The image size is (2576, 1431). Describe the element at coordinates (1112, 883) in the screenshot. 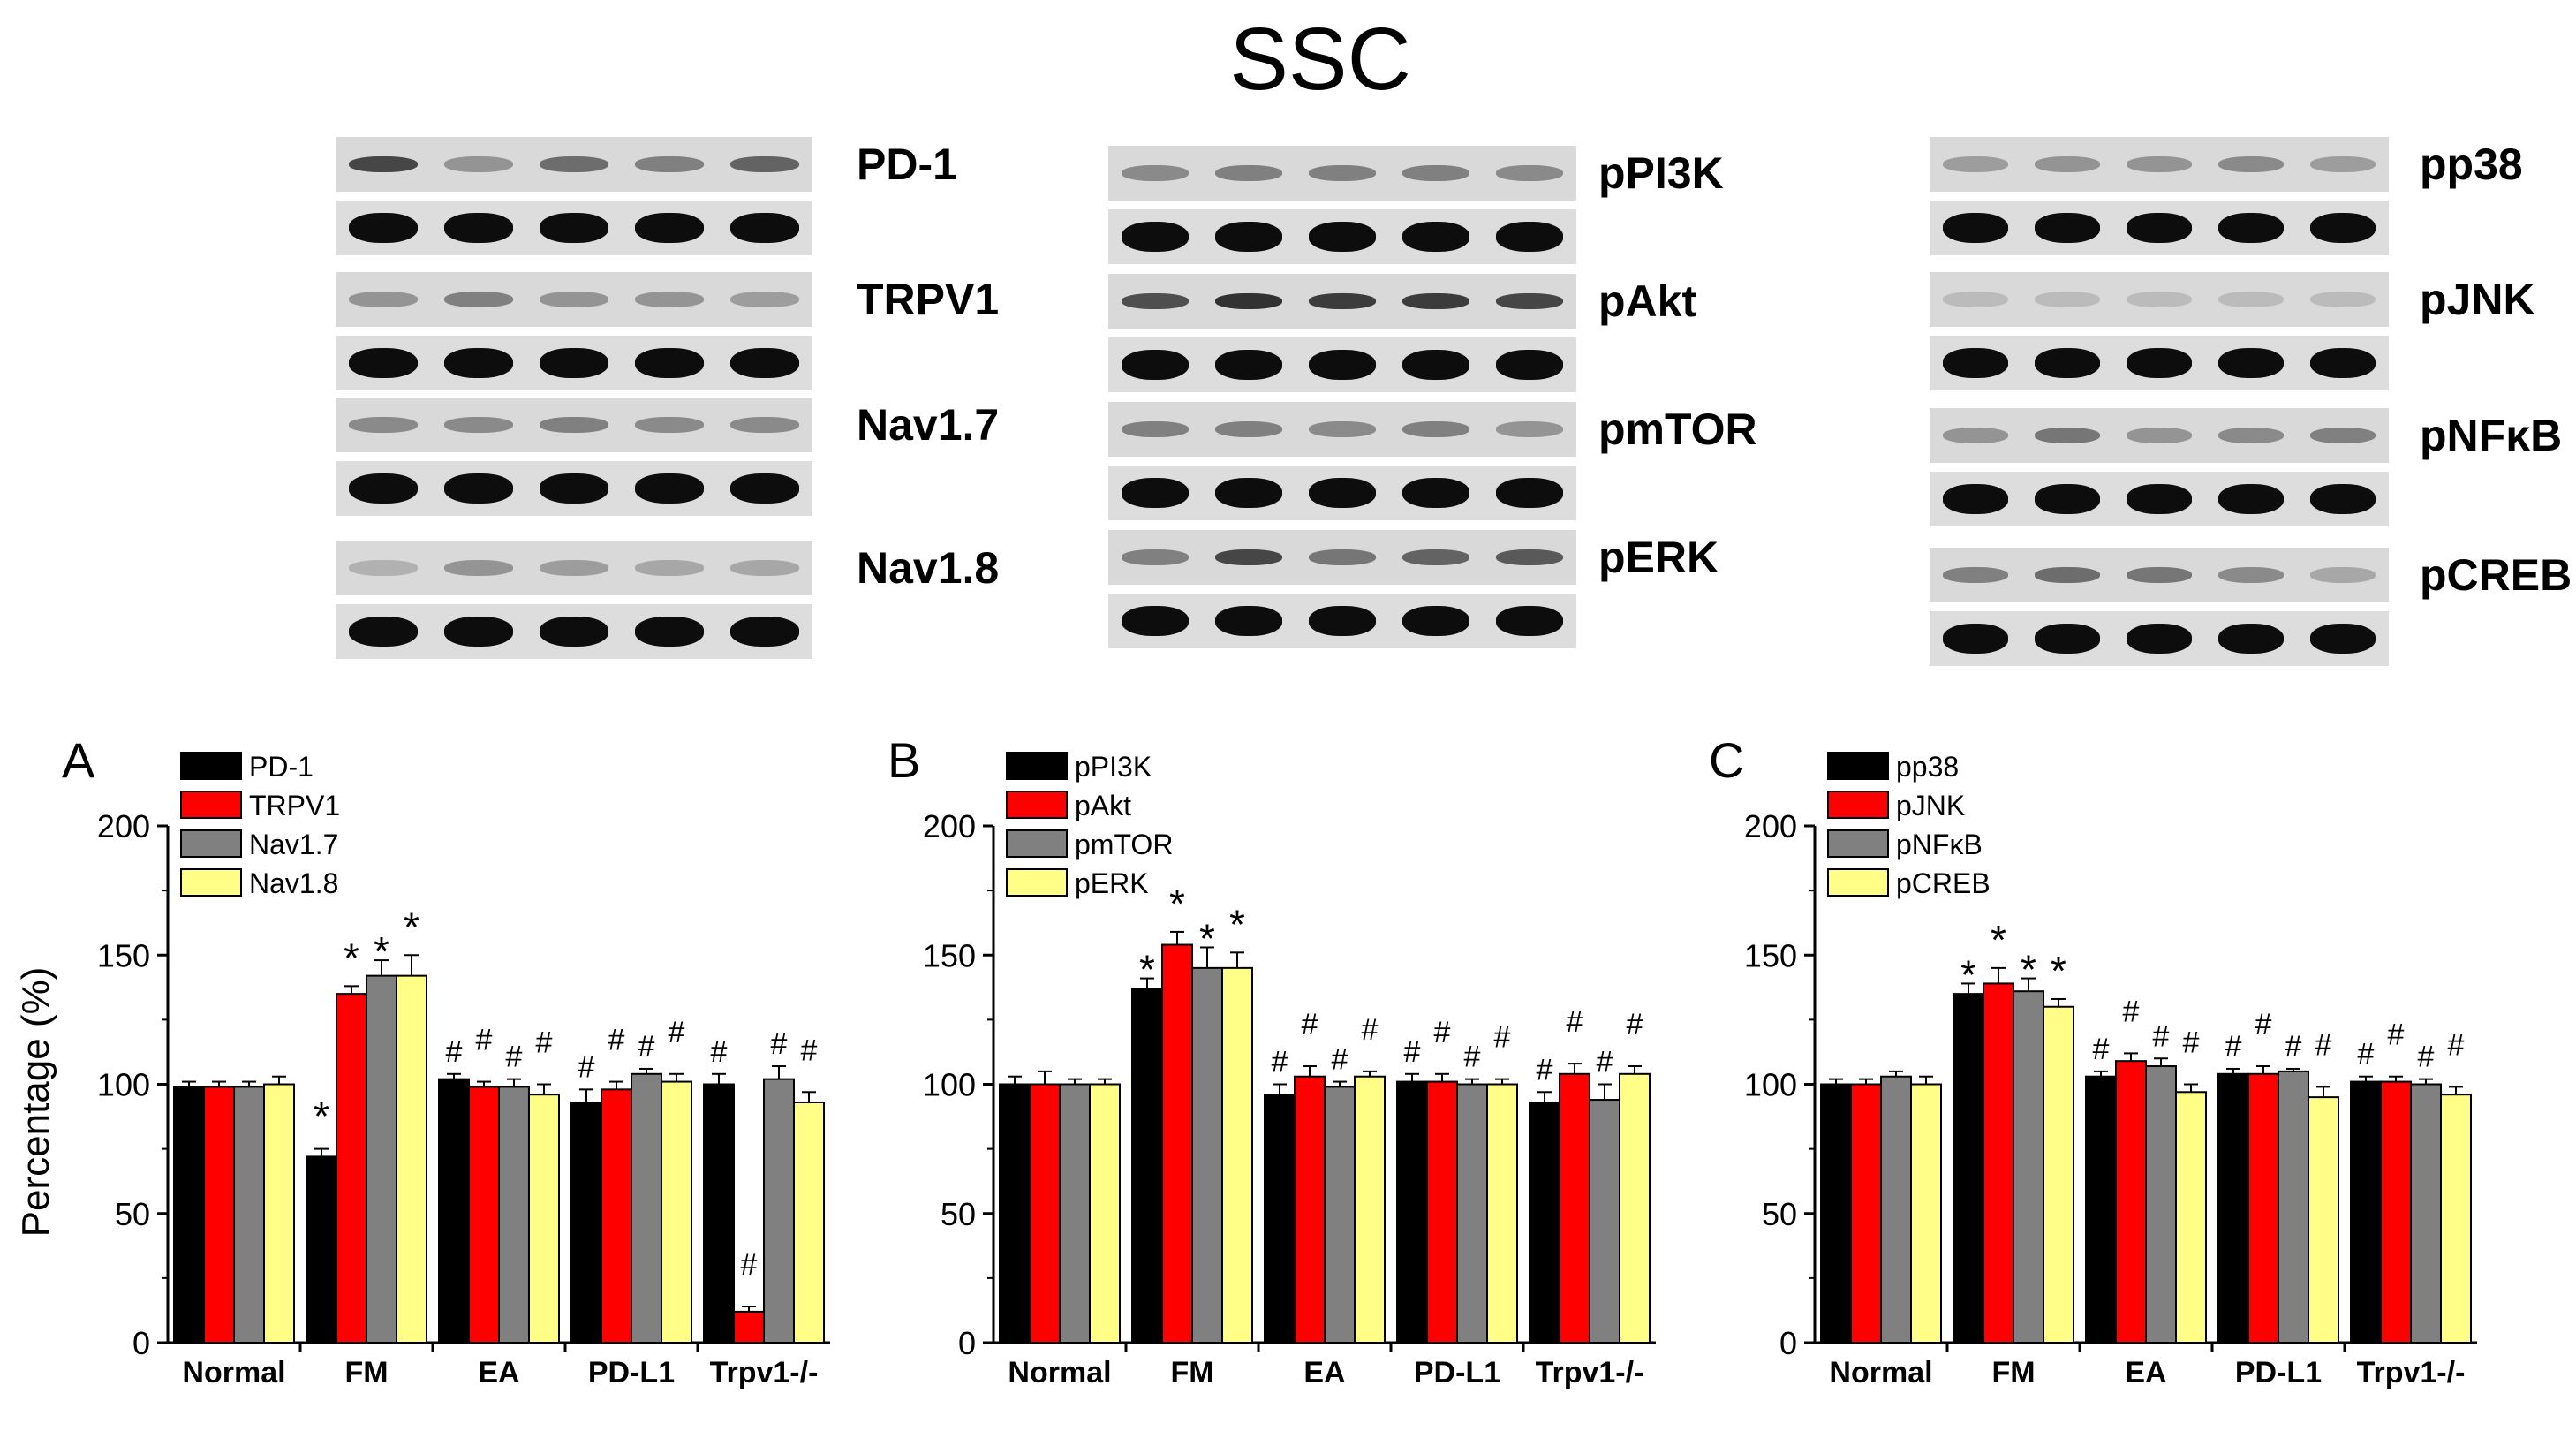

I see `legend-label: pERK` at that location.